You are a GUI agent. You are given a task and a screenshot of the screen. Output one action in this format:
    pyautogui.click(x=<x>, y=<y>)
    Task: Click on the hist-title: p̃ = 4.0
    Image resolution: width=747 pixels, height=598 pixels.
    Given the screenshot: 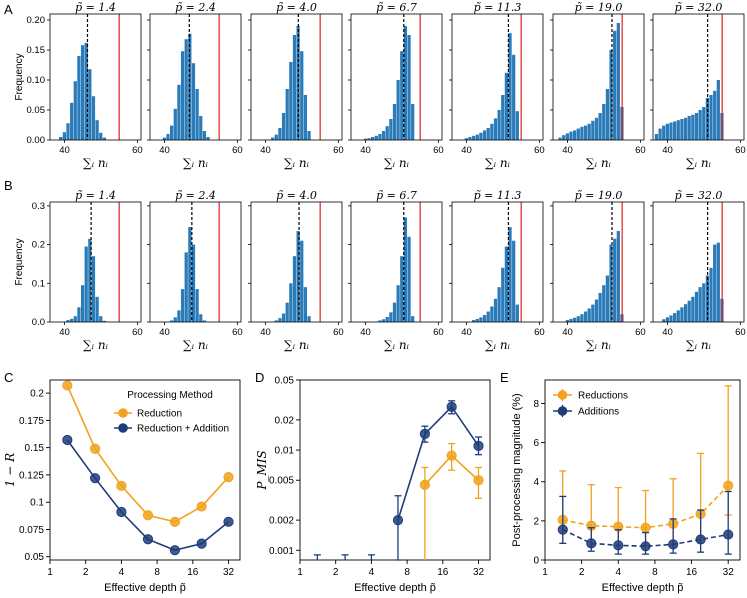 What is the action you would take?
    pyautogui.click(x=296, y=195)
    